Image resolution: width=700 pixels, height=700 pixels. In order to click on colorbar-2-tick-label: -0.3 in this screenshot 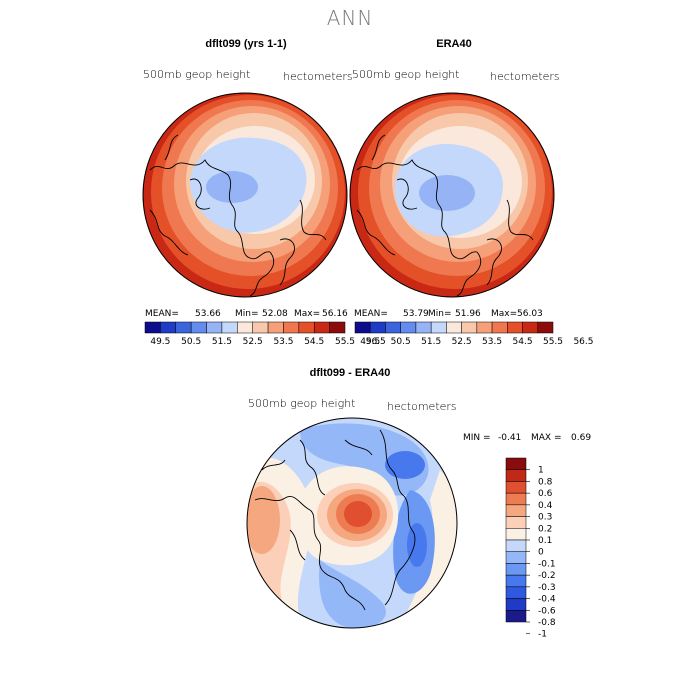, I will do `click(547, 588)`.